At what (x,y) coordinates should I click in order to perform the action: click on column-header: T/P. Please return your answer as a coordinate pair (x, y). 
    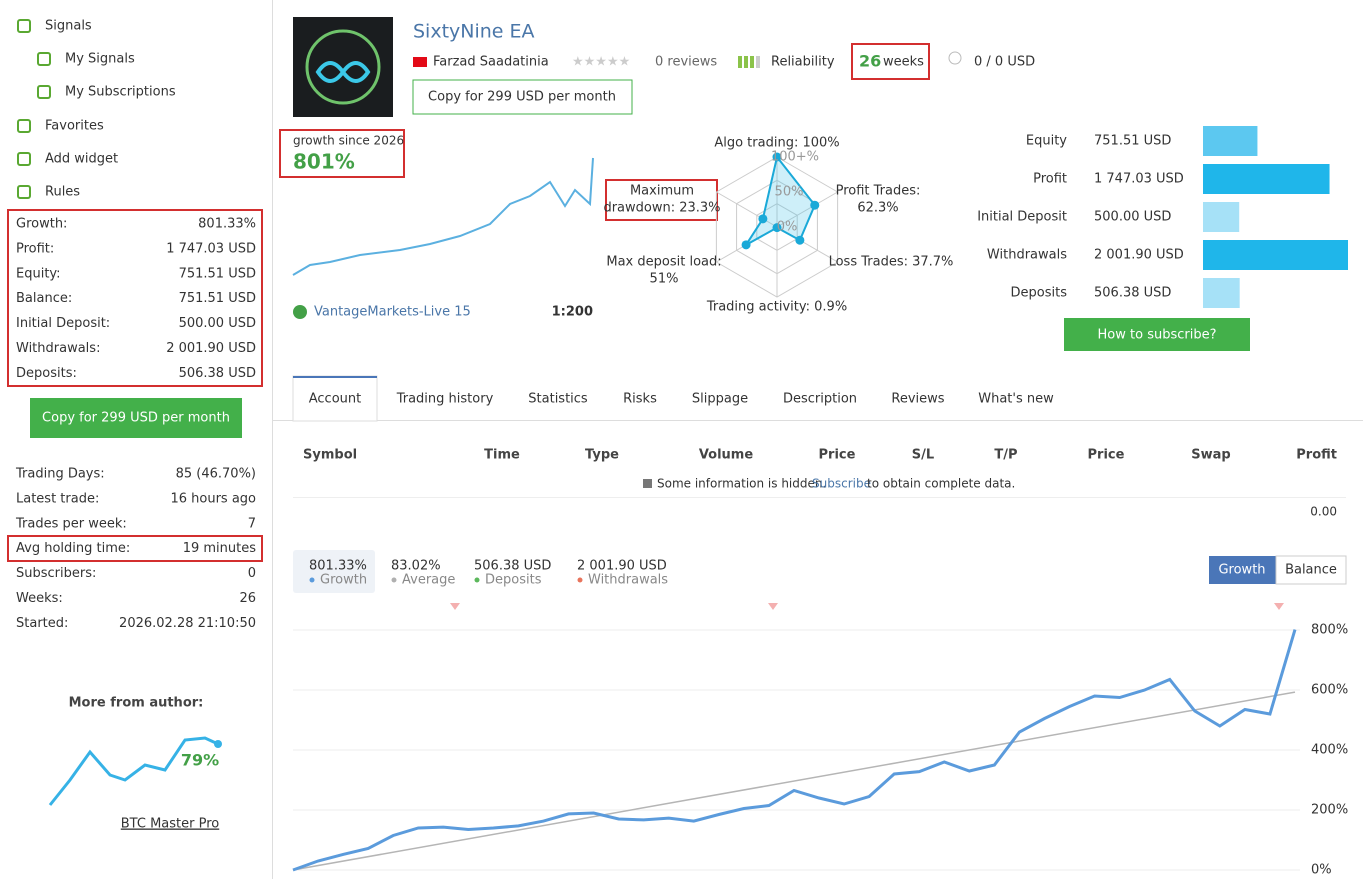
    Looking at the image, I should click on (1005, 455).